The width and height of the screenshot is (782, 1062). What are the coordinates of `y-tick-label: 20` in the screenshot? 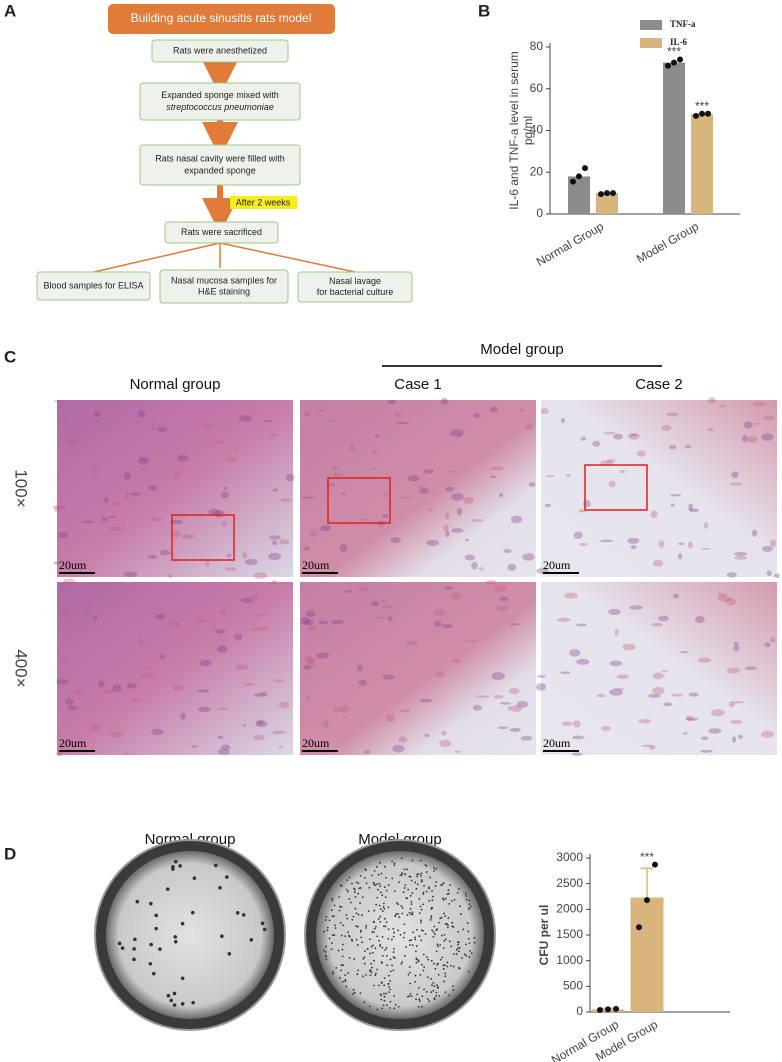 It's located at (537, 171).